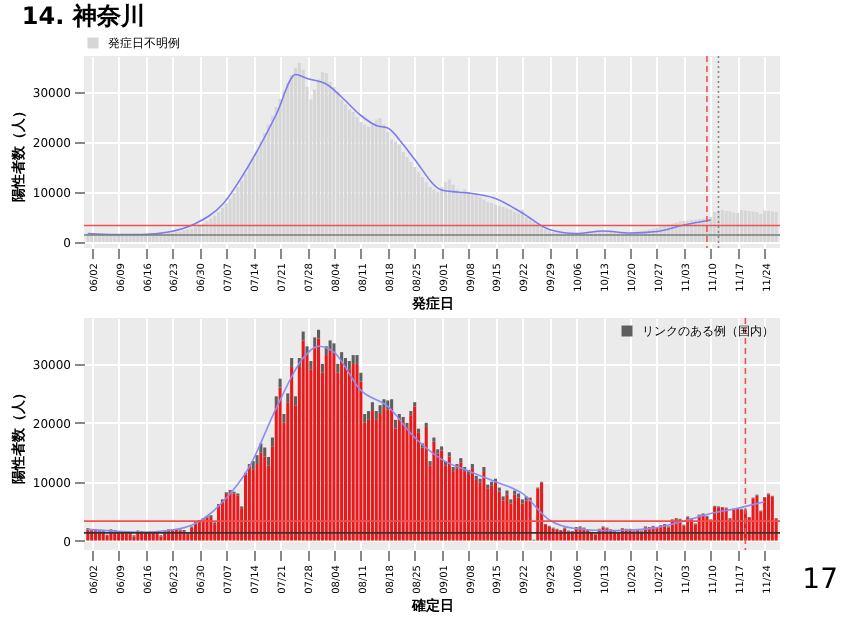 Image resolution: width=854 pixels, height=640 pixels. Describe the element at coordinates (83, 16) in the screenshot. I see `chart-title: 14. 神奈川` at that location.